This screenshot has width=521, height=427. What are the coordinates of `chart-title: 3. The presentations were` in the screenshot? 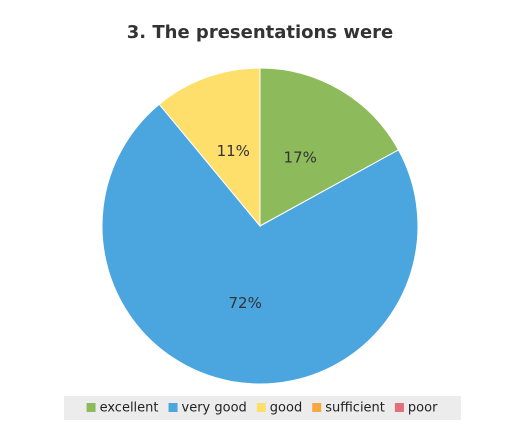 It's located at (260, 32).